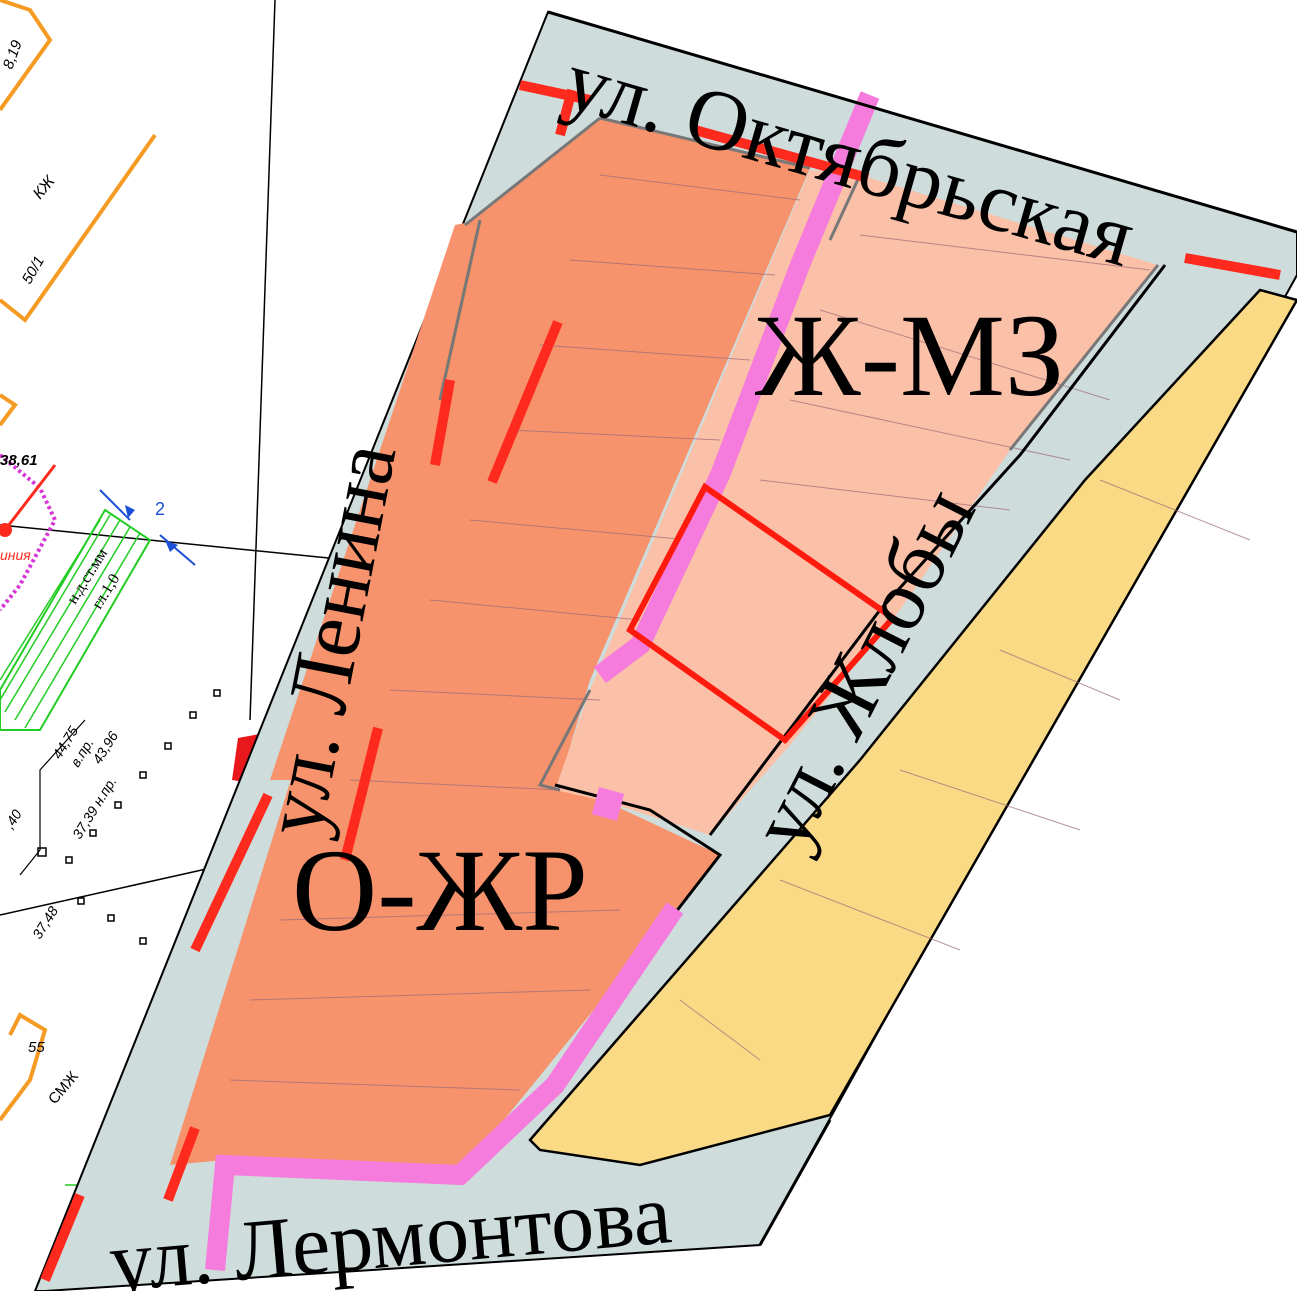 The image size is (1297, 1291). I want to click on pink-marker, so click(608, 804).